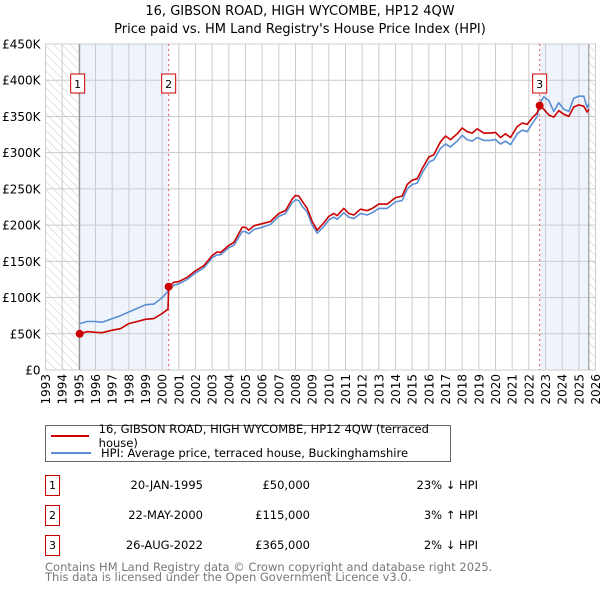 Image resolution: width=600 pixels, height=590 pixels. What do you see at coordinates (296, 389) in the screenshot?
I see `x-tick-label: 2008` at bounding box center [296, 389].